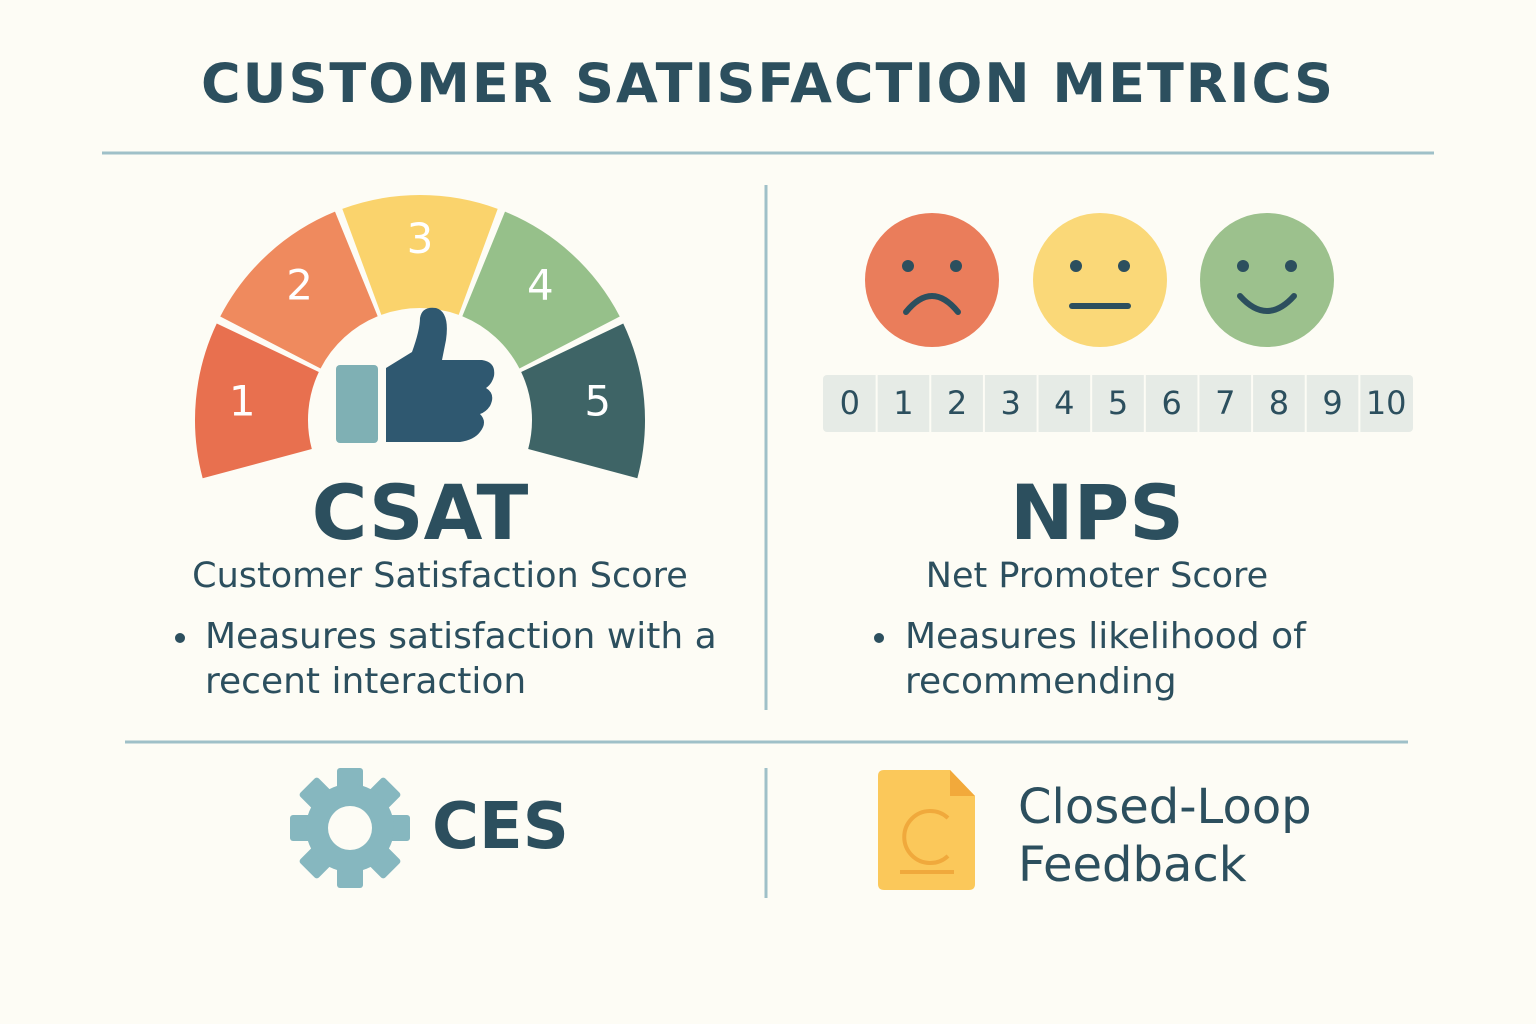 This screenshot has width=1536, height=1024. What do you see at coordinates (957, 403) in the screenshot?
I see `scale-label: 2` at bounding box center [957, 403].